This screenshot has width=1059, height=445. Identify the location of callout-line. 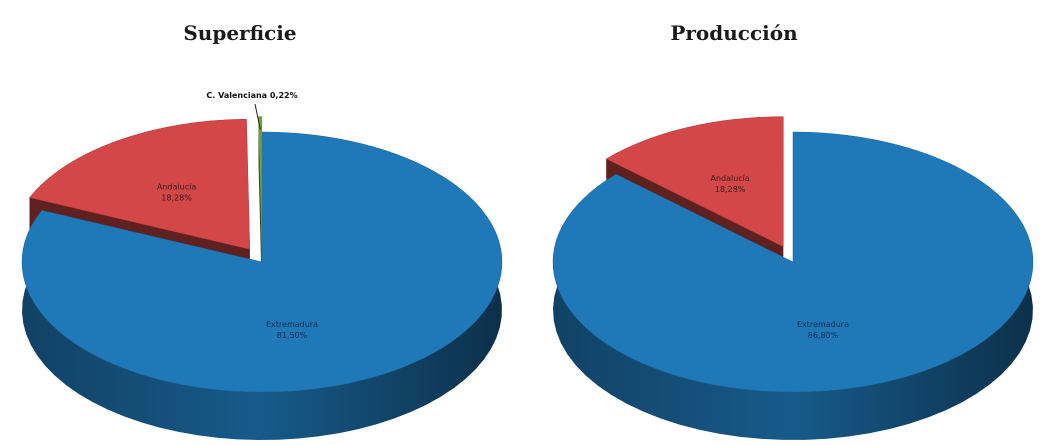
(257, 116).